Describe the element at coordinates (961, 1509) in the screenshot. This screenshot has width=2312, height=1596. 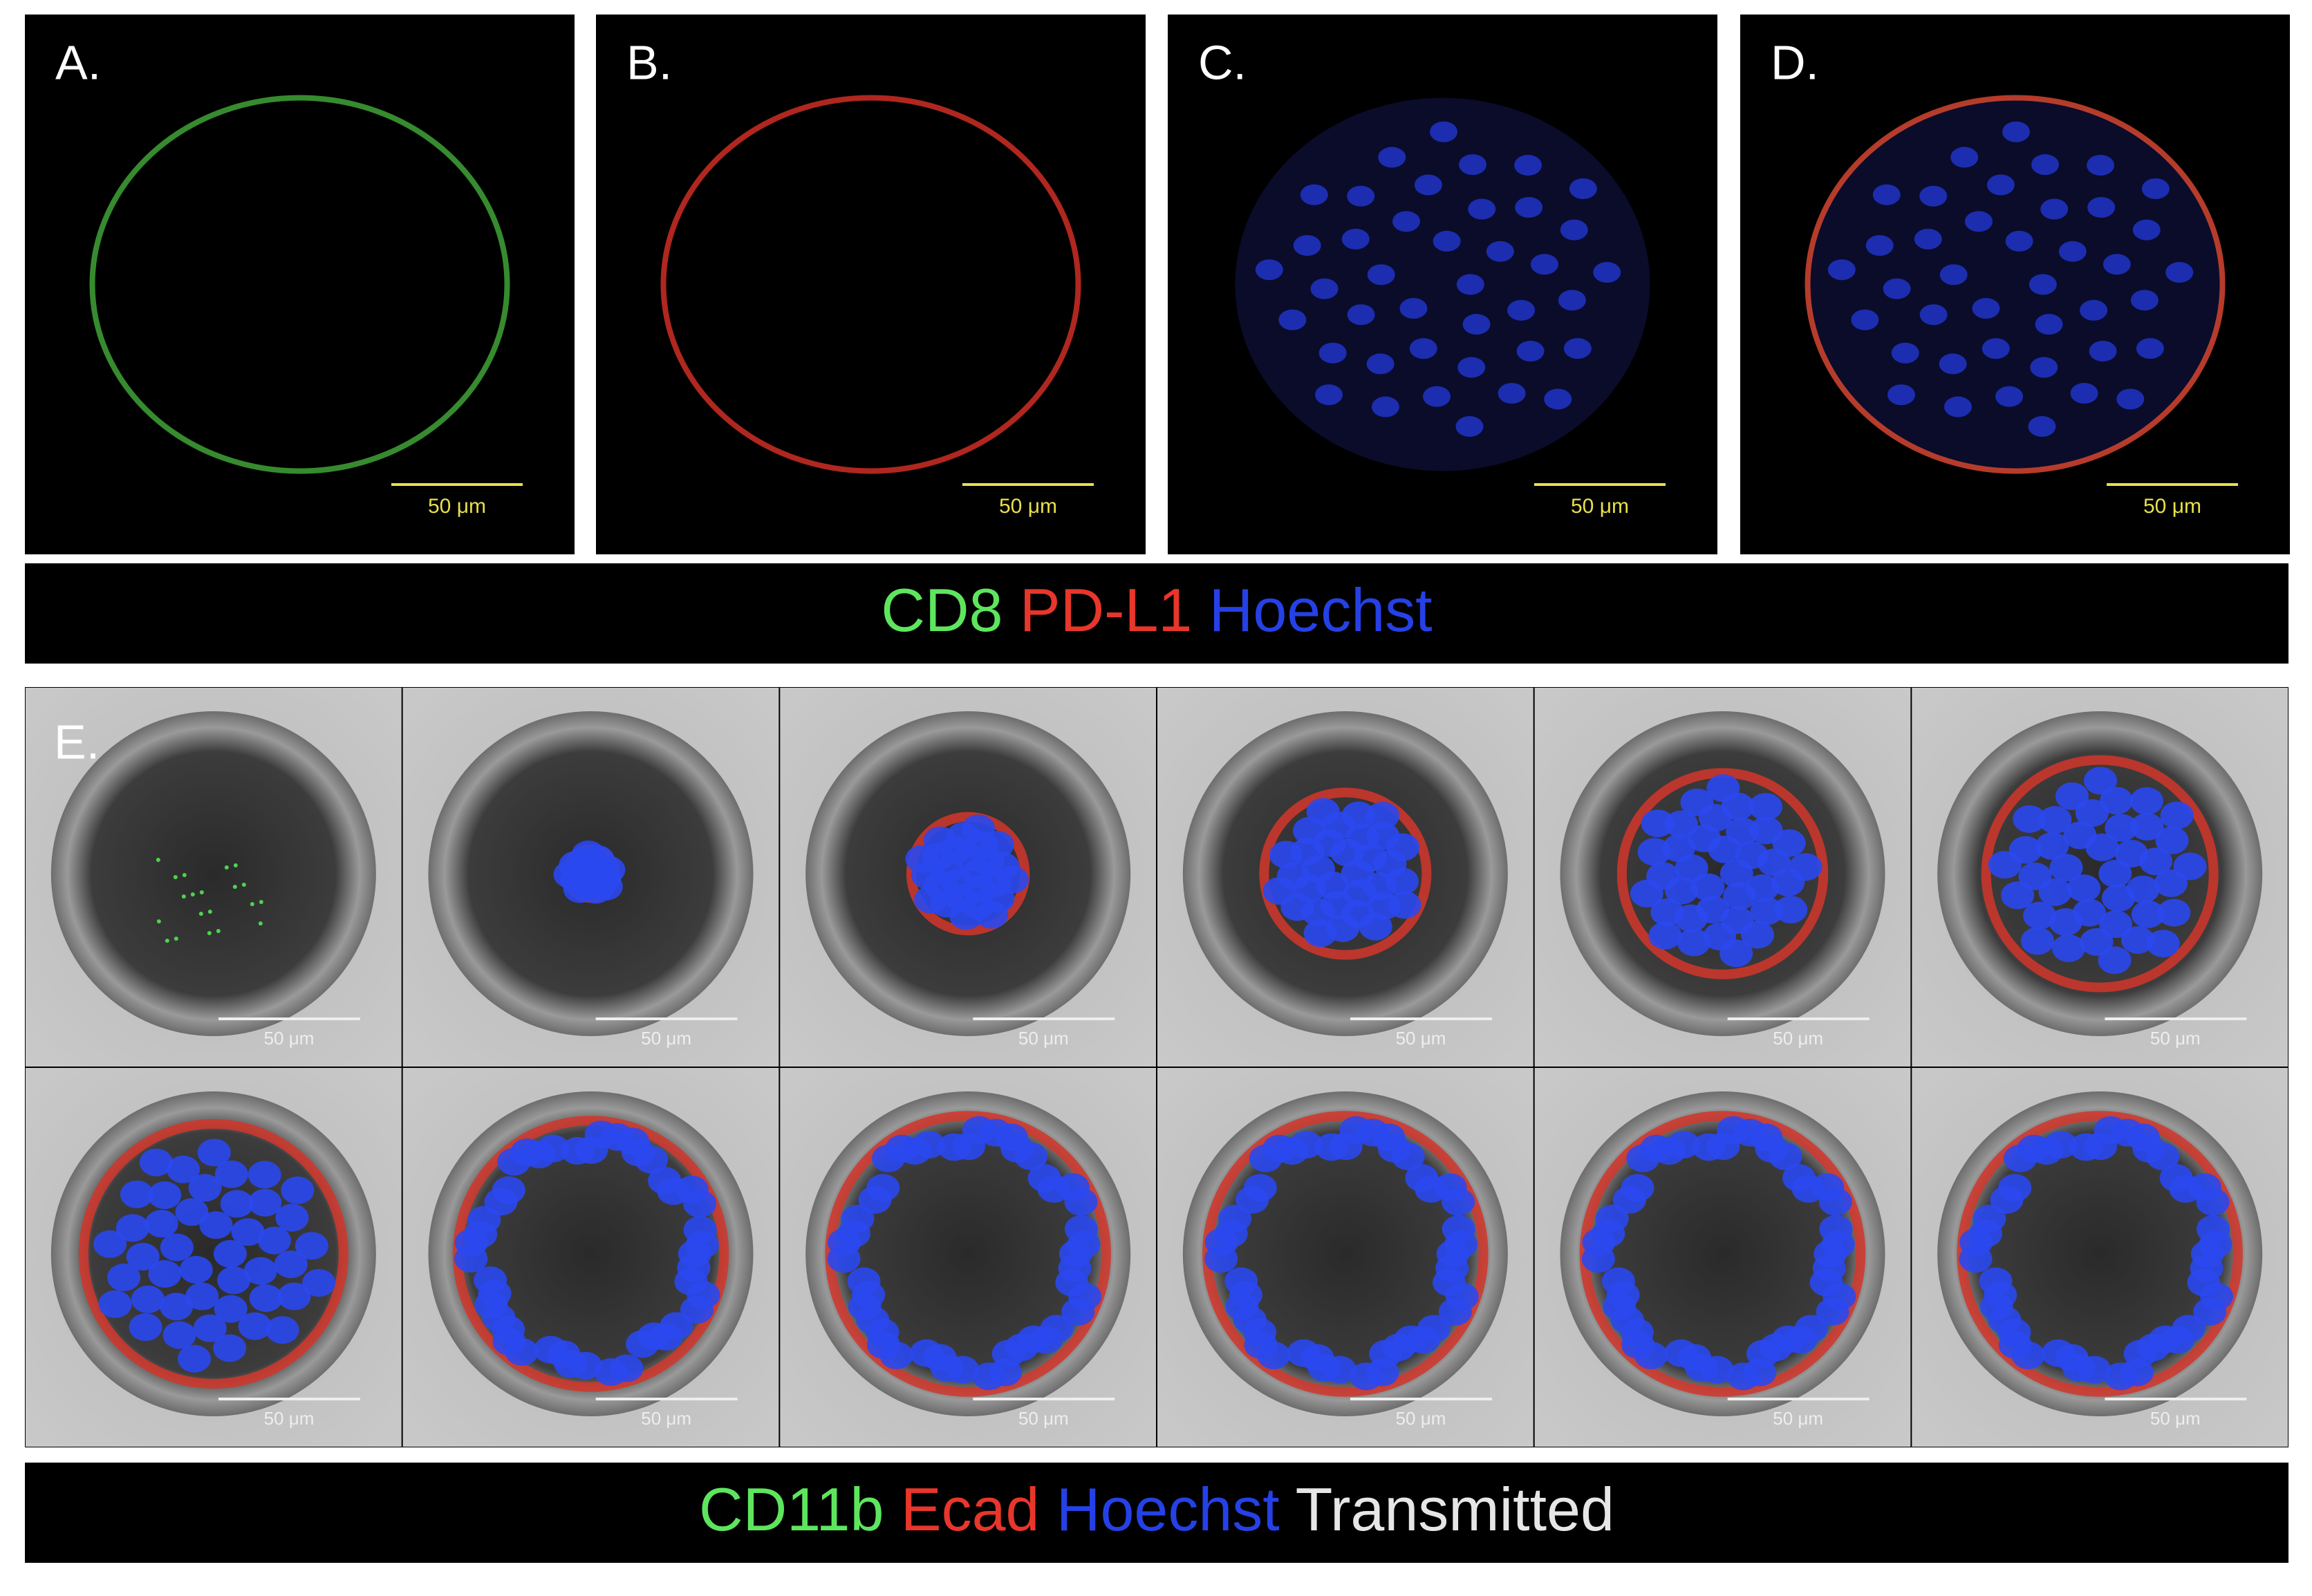
I see `legend-item: Ecad` at that location.